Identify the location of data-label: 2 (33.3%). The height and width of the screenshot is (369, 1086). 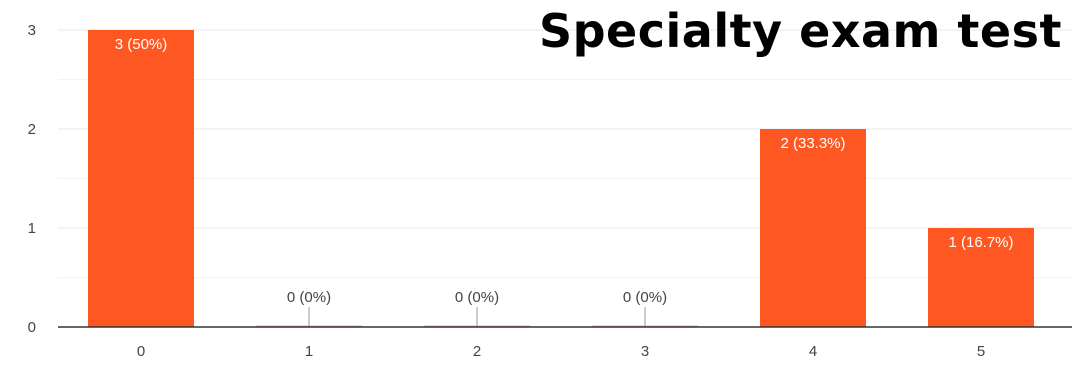
(812, 143).